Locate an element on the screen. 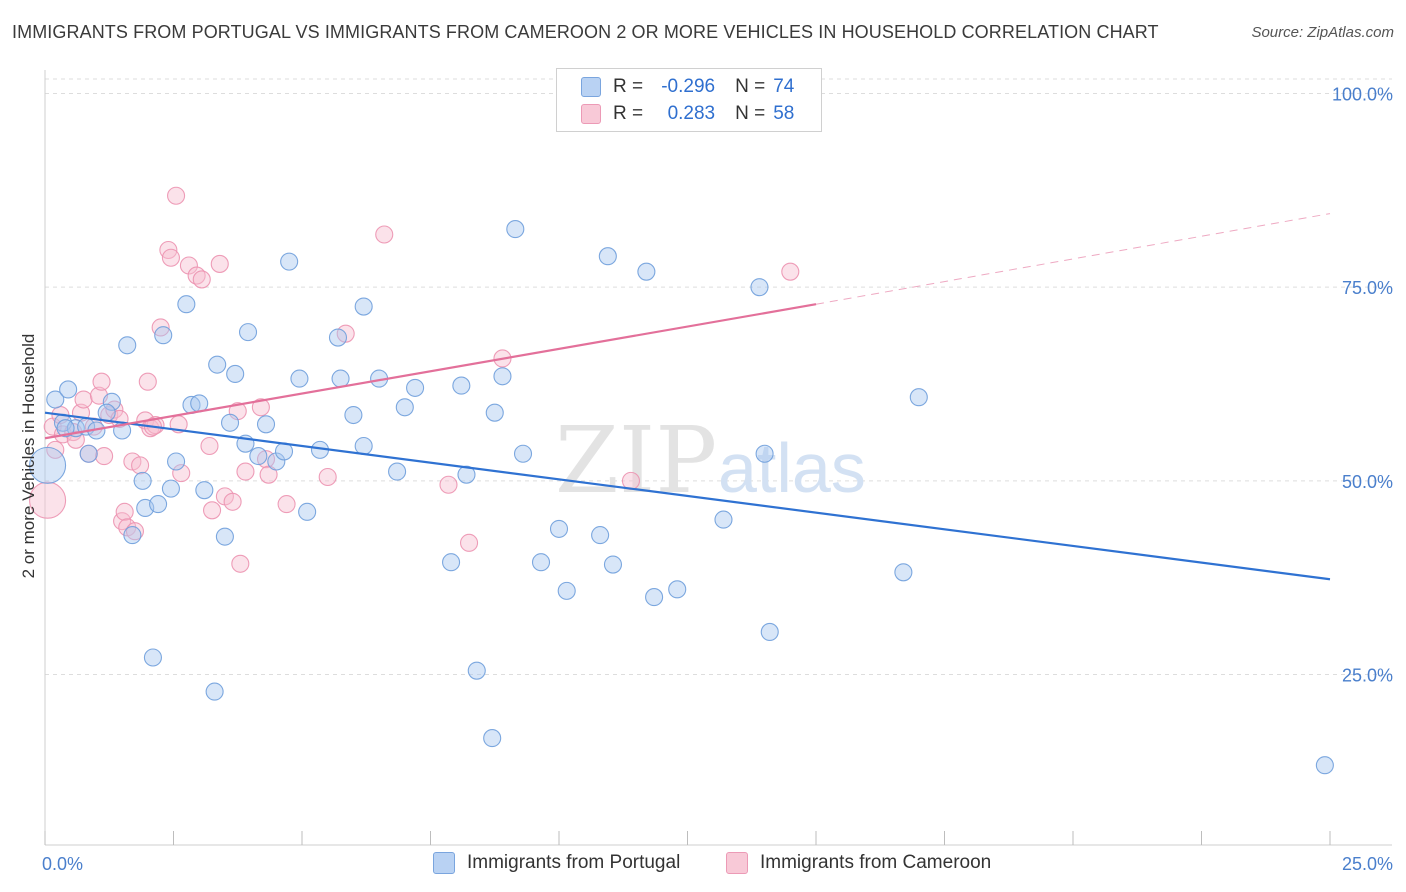  legend-n-value-cameroon: 58 is located at coordinates (784, 113).